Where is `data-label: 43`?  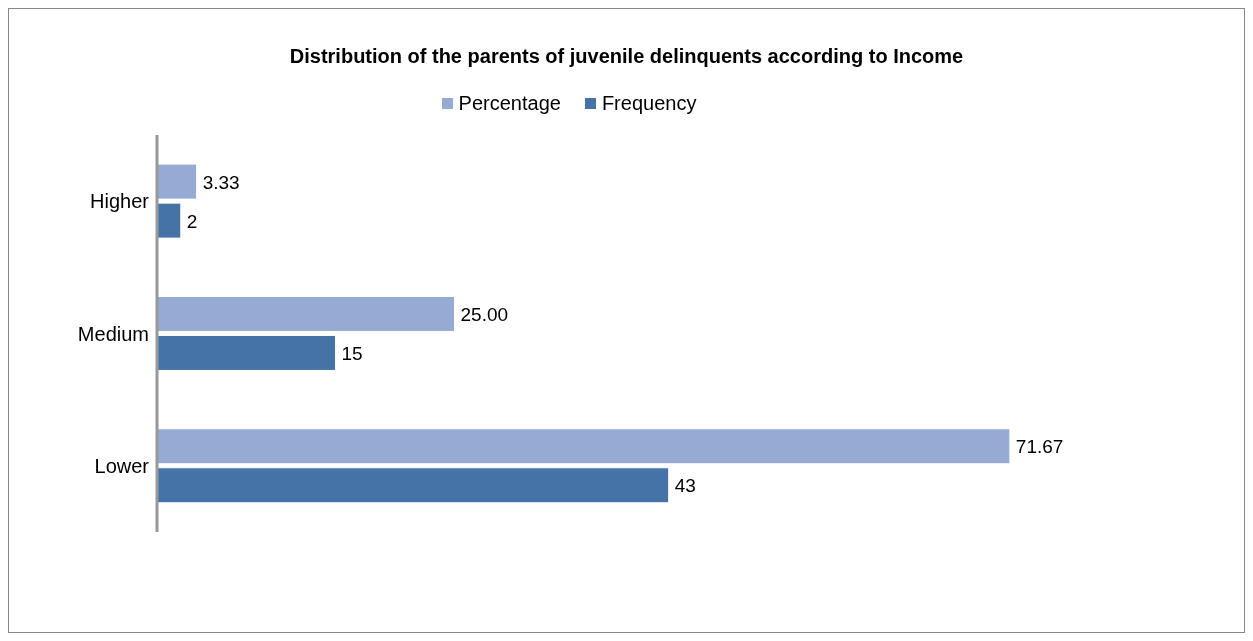 data-label: 43 is located at coordinates (685, 486).